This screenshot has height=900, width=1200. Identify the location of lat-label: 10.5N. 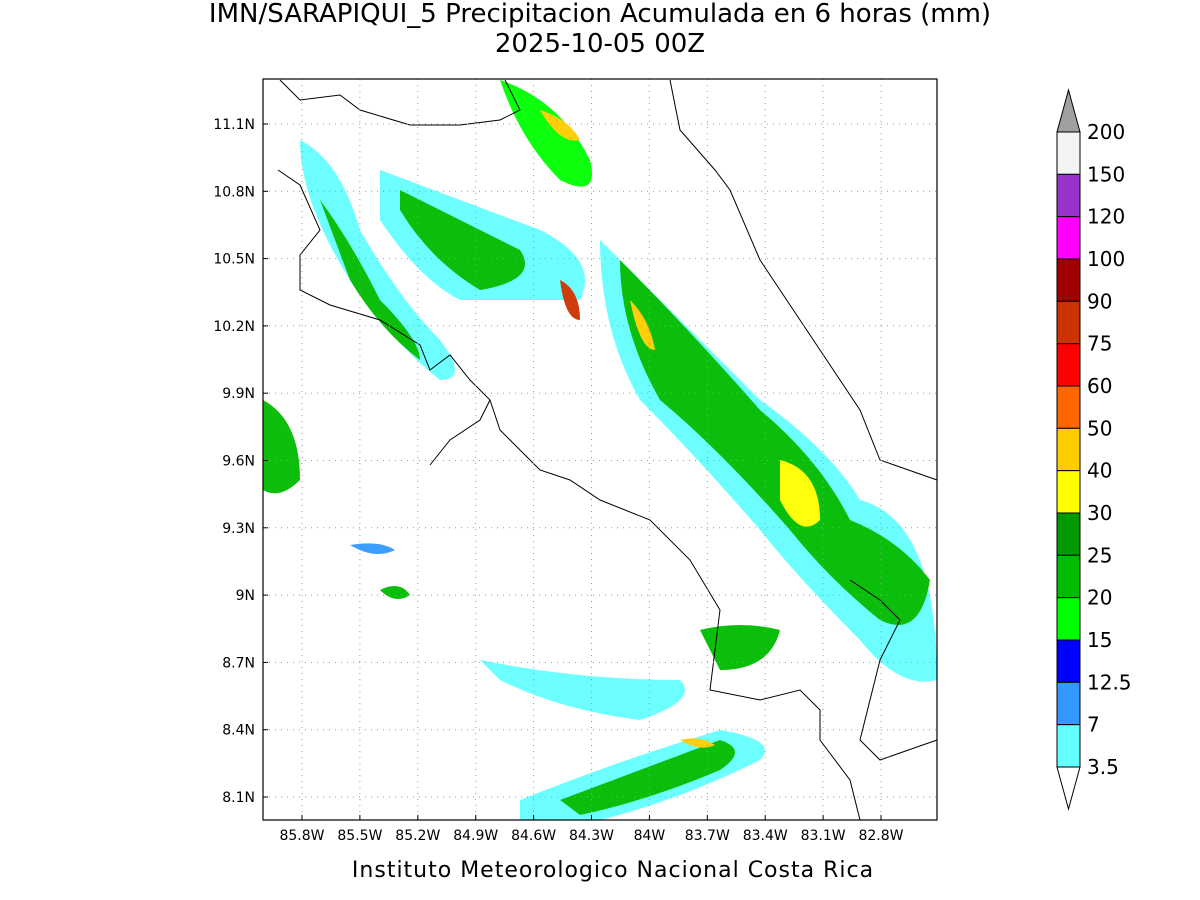
(234, 260).